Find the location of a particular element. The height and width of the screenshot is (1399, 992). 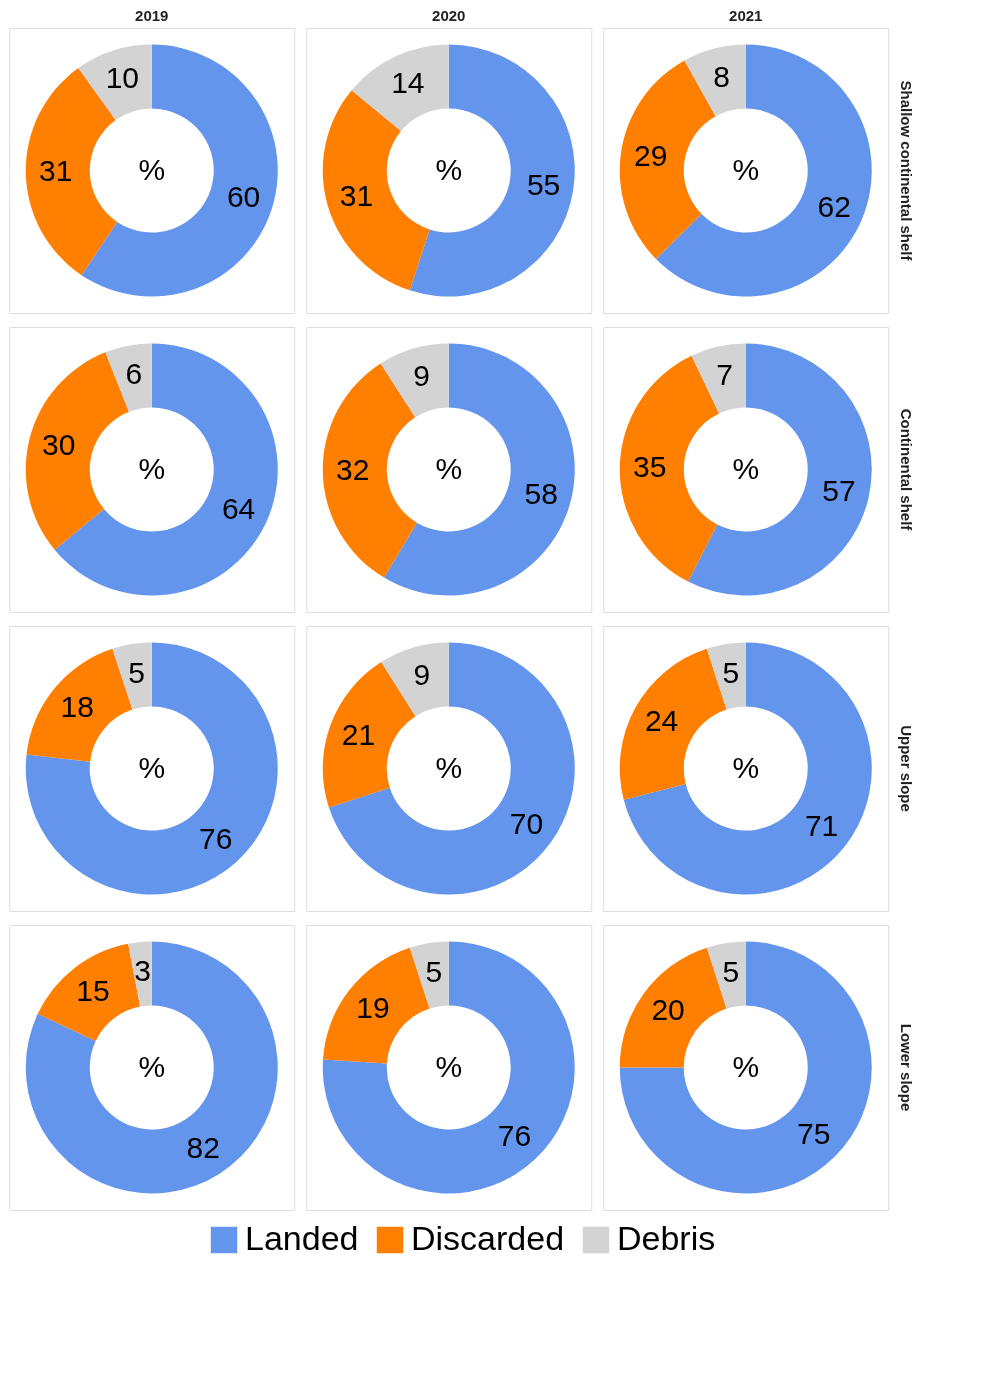

data-label: 55 is located at coordinates (543, 184).